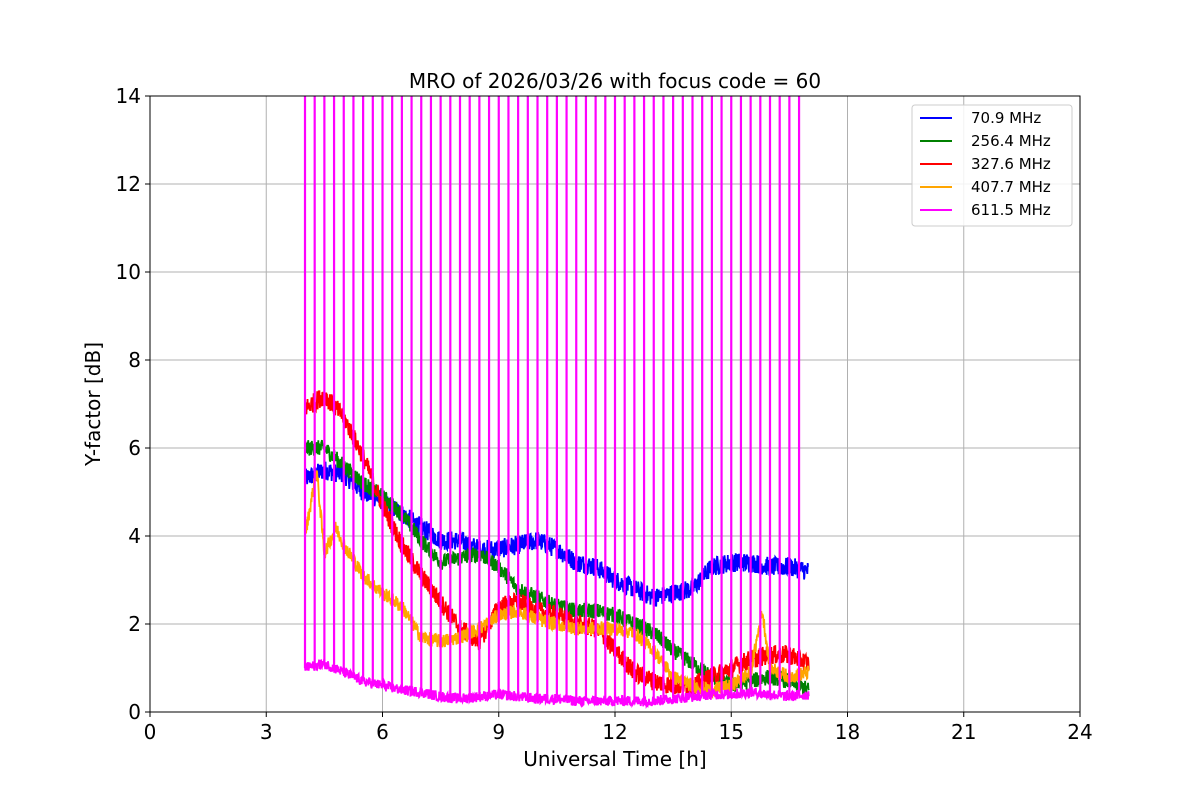  What do you see at coordinates (614, 759) in the screenshot?
I see `x-axis-label: Universal Time [h]` at bounding box center [614, 759].